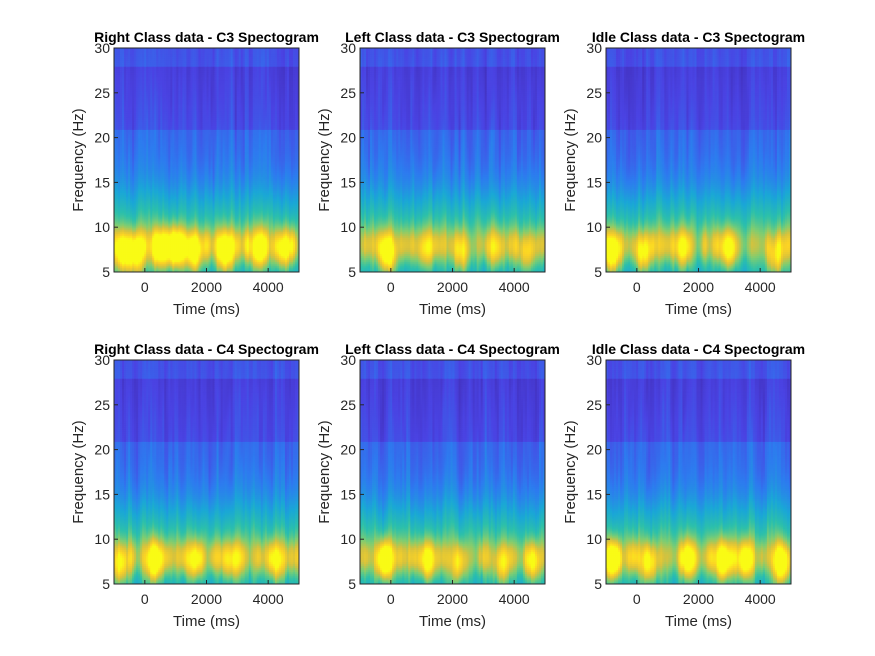  Describe the element at coordinates (452, 37) in the screenshot. I see `chart-title: Left Class data - C3 Spectogram` at that location.